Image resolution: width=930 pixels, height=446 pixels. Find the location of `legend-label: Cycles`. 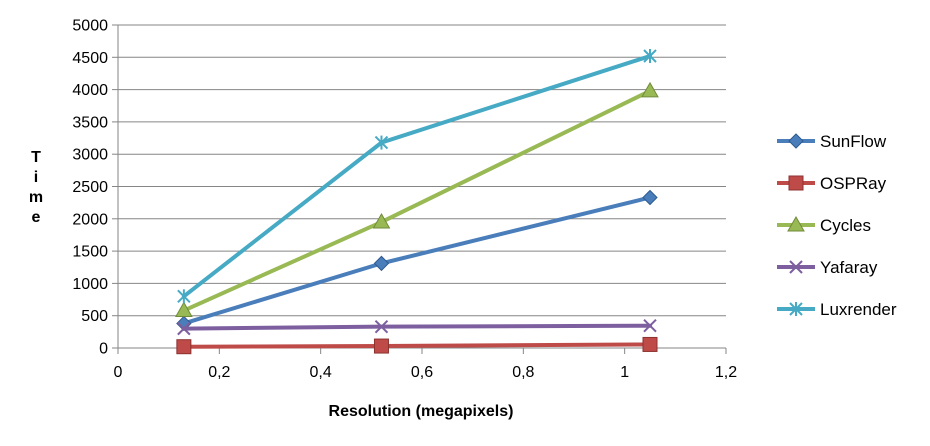

legend-label: Cycles is located at coordinates (845, 225).